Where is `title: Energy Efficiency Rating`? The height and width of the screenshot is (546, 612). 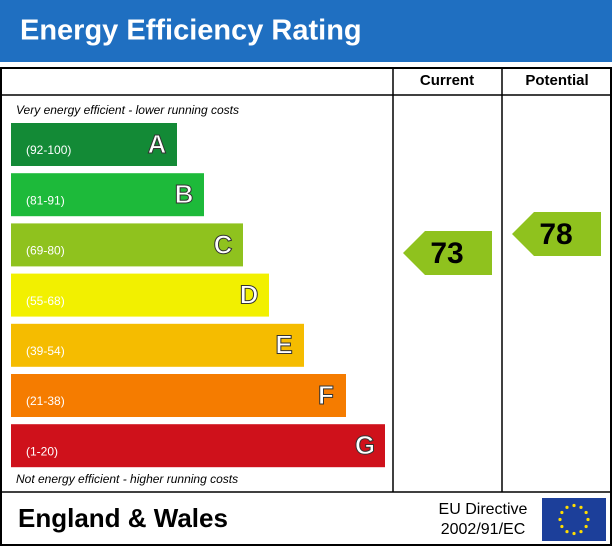
title: Energy Efficiency Rating is located at coordinates (191, 31).